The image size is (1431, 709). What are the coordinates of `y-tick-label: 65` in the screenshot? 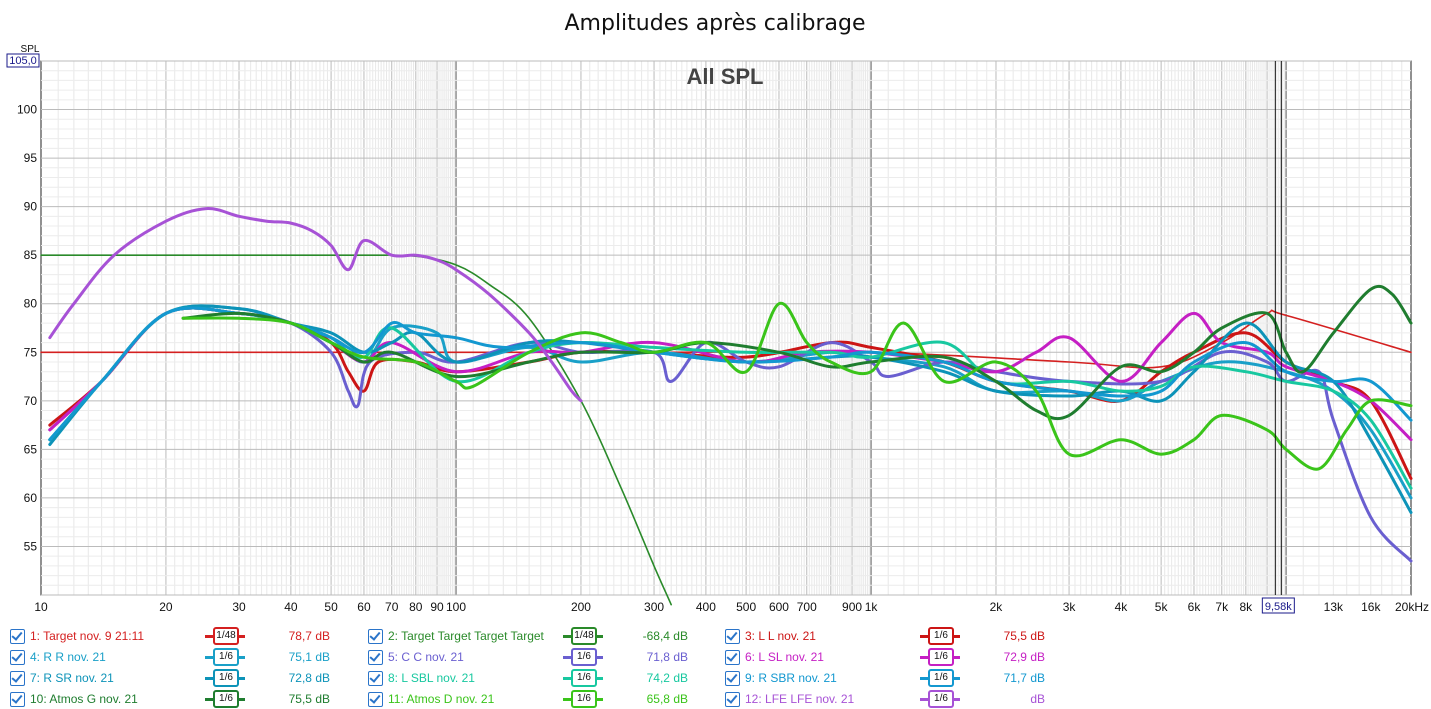 It's located at (31, 449).